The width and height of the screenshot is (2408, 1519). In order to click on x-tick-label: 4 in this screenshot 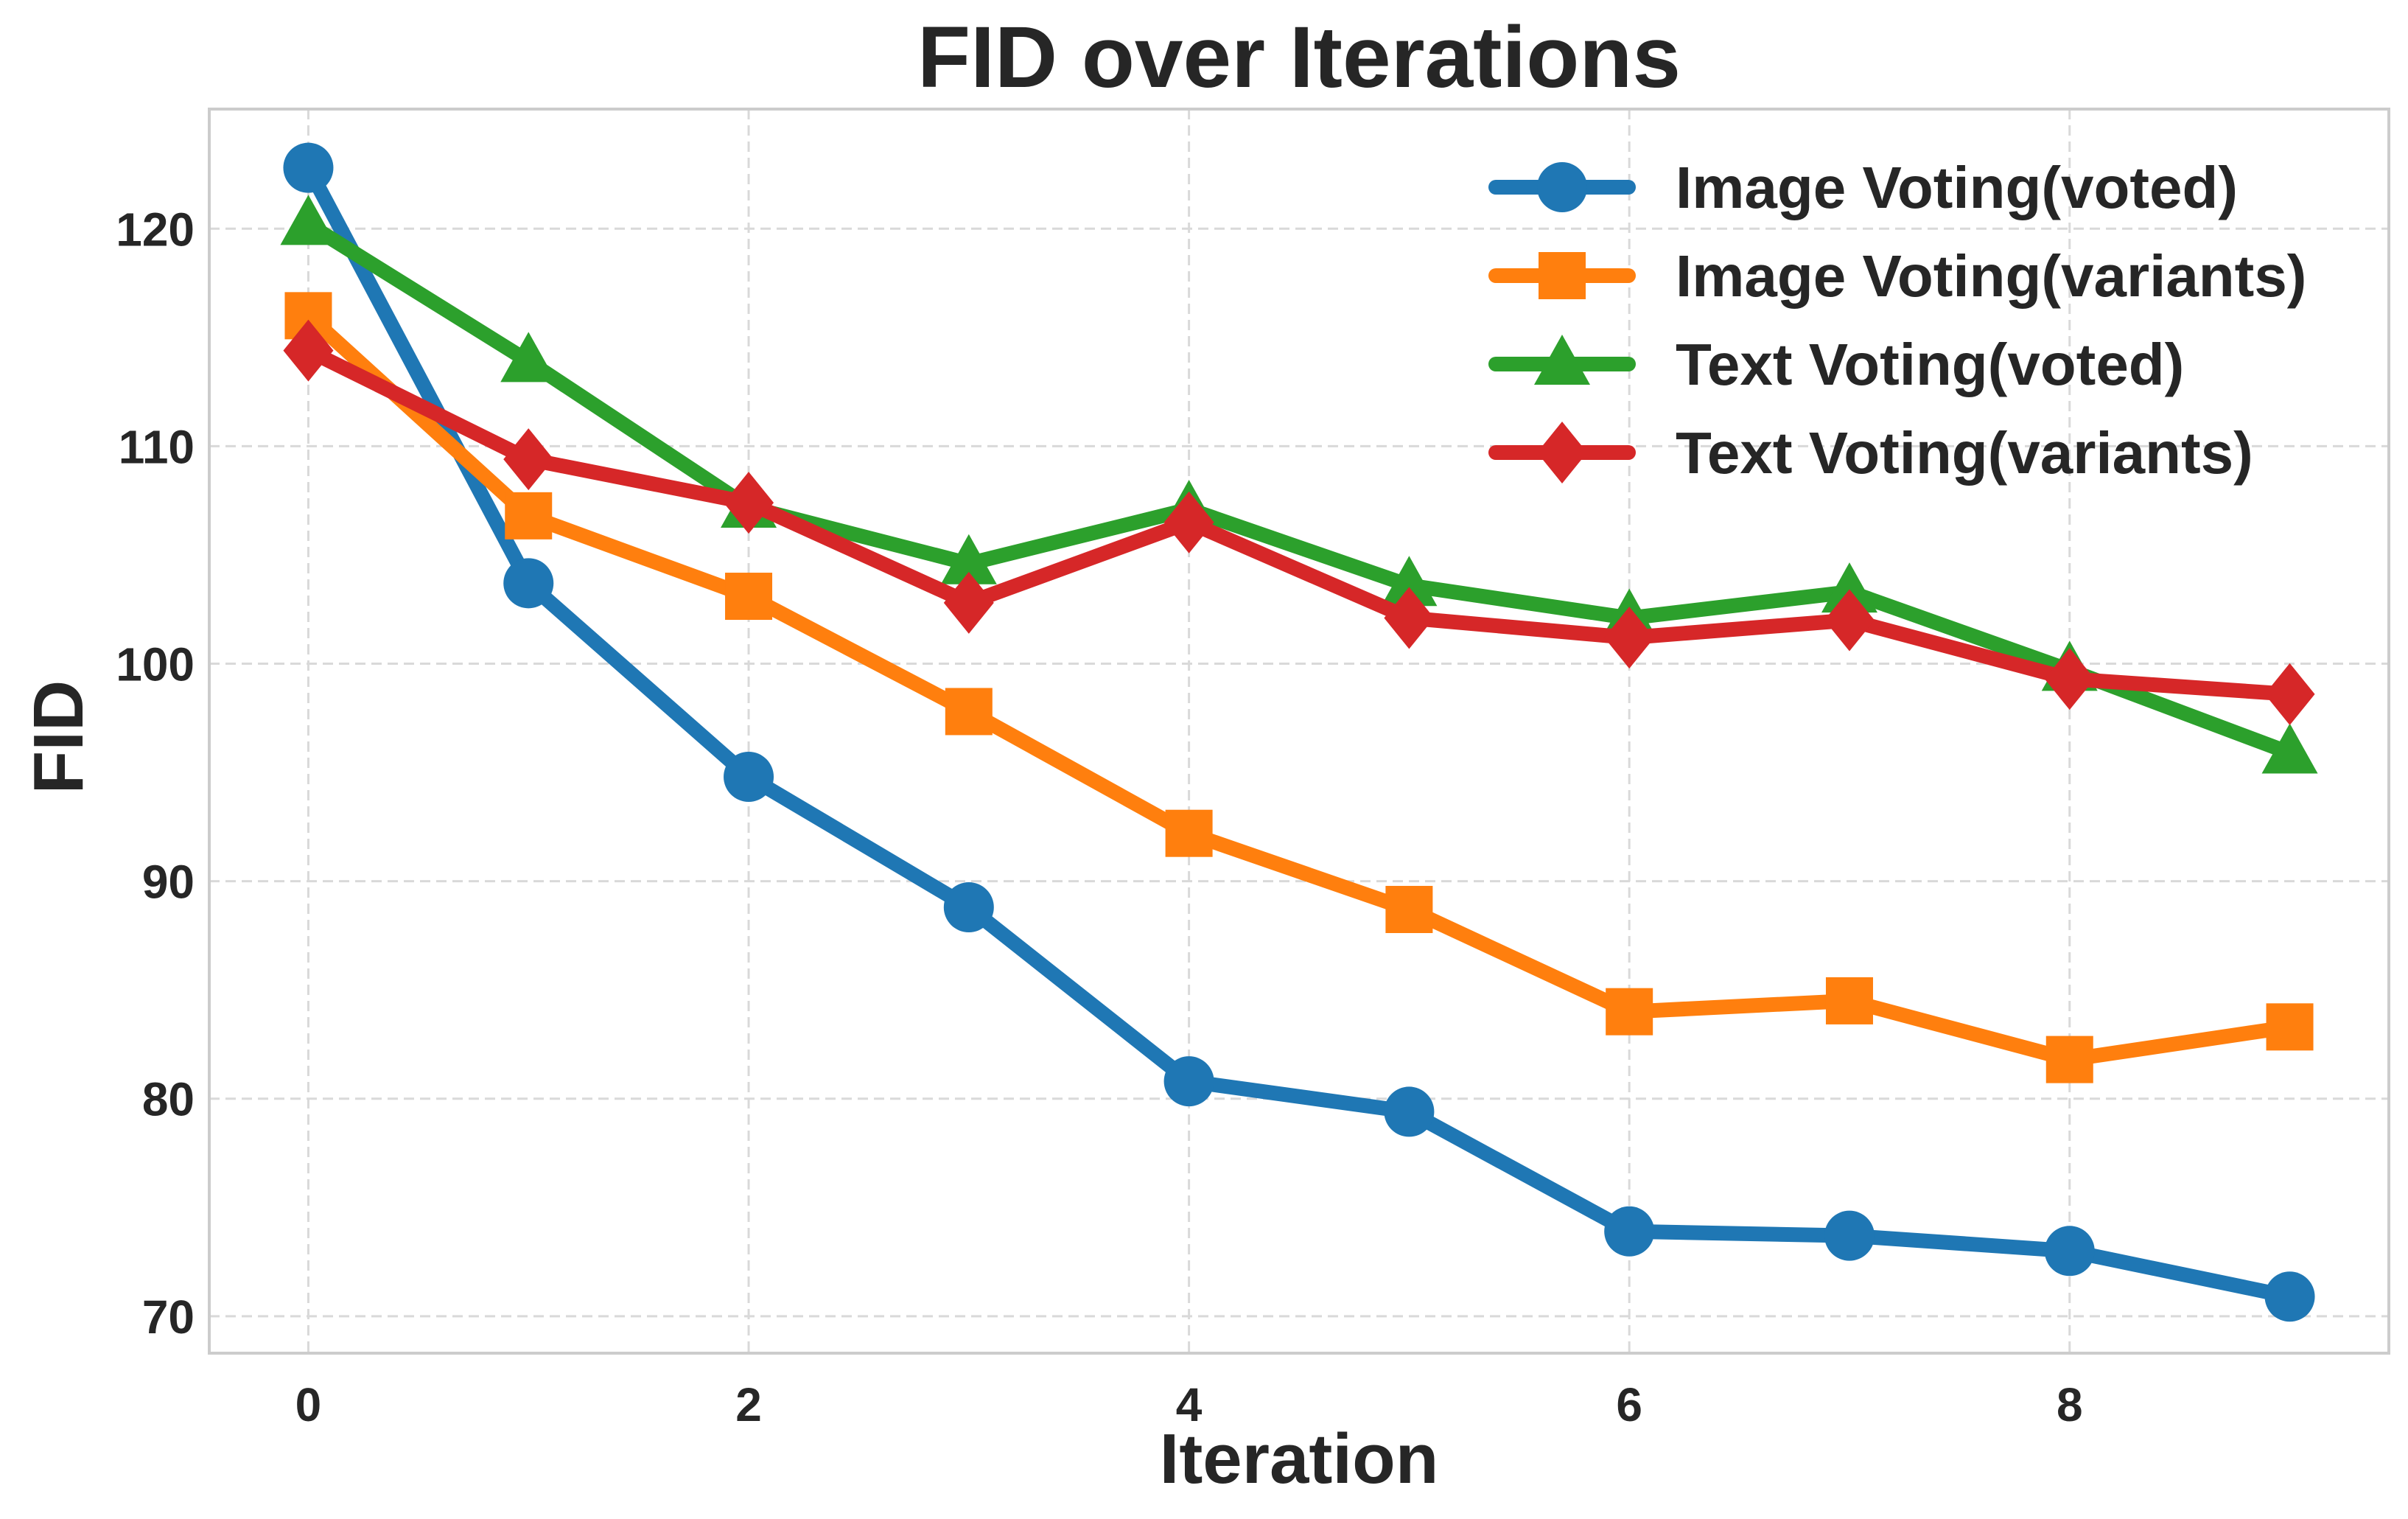, I will do `click(1189, 1404)`.